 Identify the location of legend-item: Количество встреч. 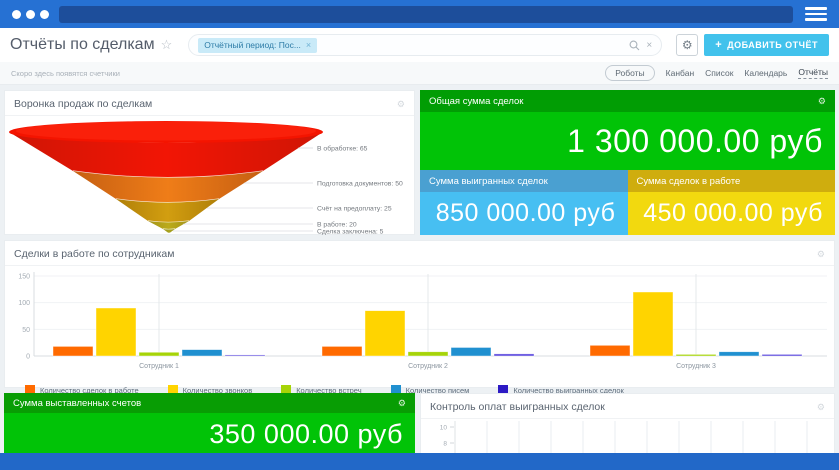
(321, 390).